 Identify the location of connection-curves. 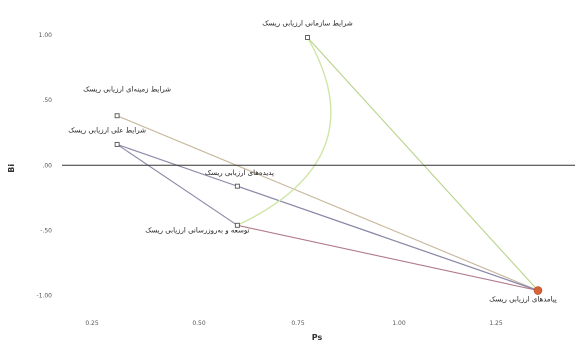
(284, 131).